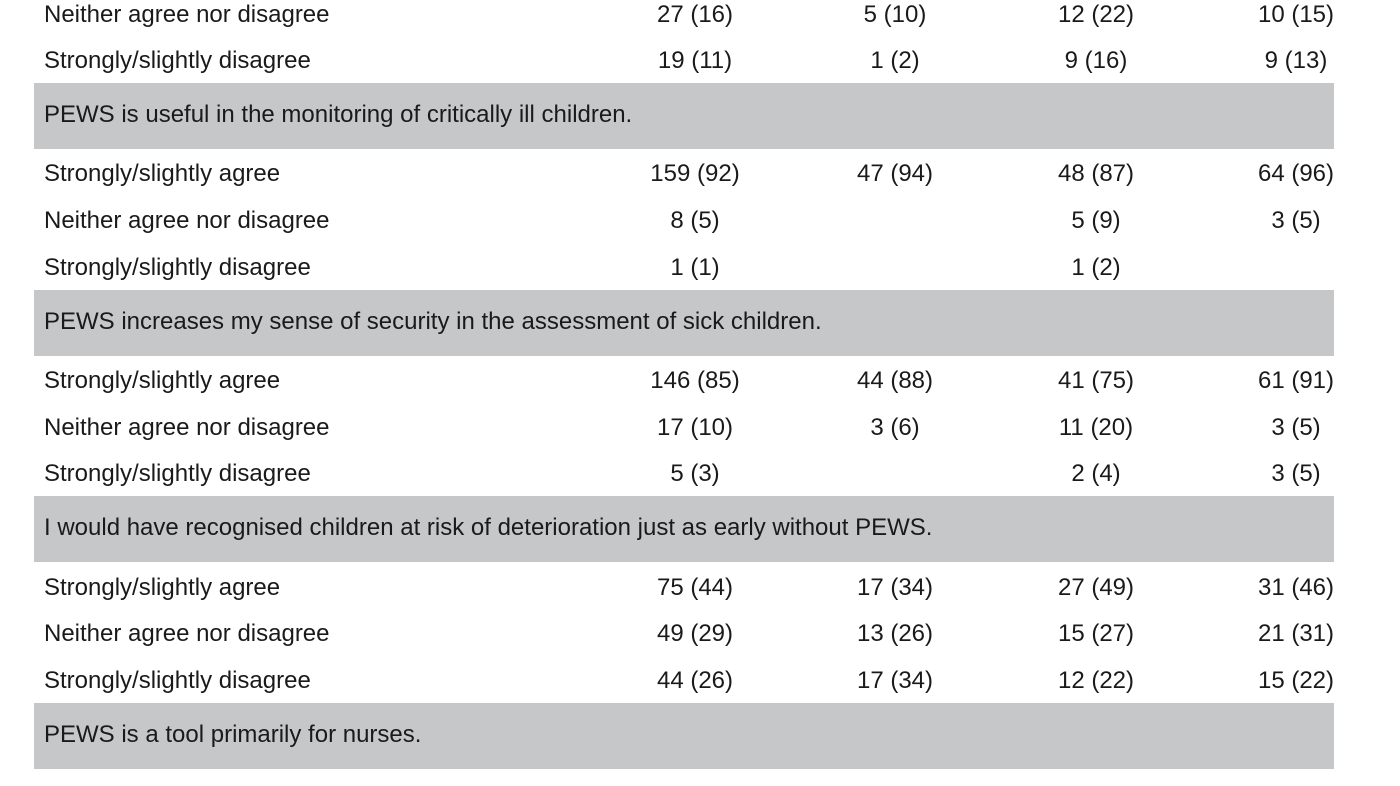  I want to click on value-cell: 9 (16), so click(1096, 60).